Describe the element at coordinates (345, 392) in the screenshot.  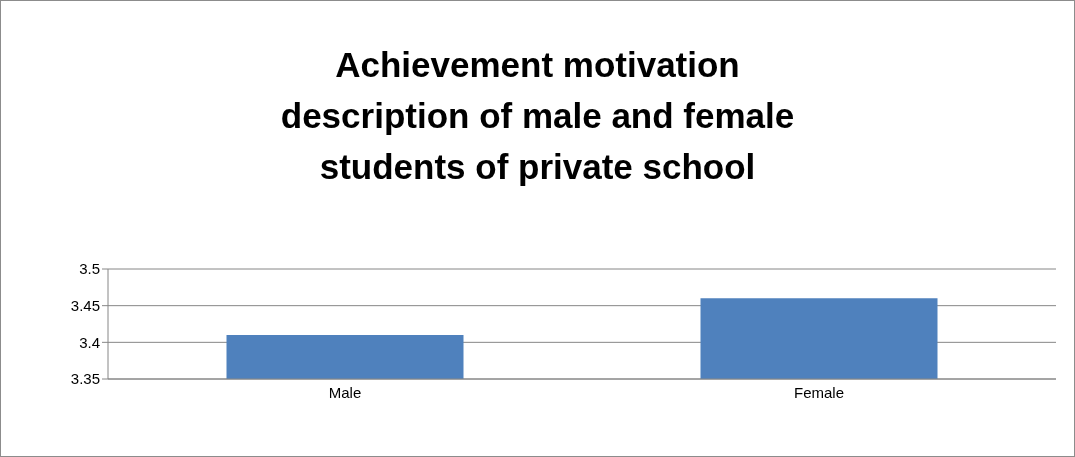
I see `x-tick-label: Male` at that location.